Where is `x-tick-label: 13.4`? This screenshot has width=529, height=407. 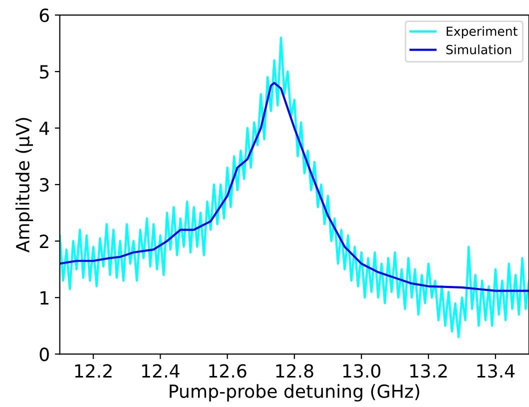
x-tick-label: 13.4 is located at coordinates (496, 371).